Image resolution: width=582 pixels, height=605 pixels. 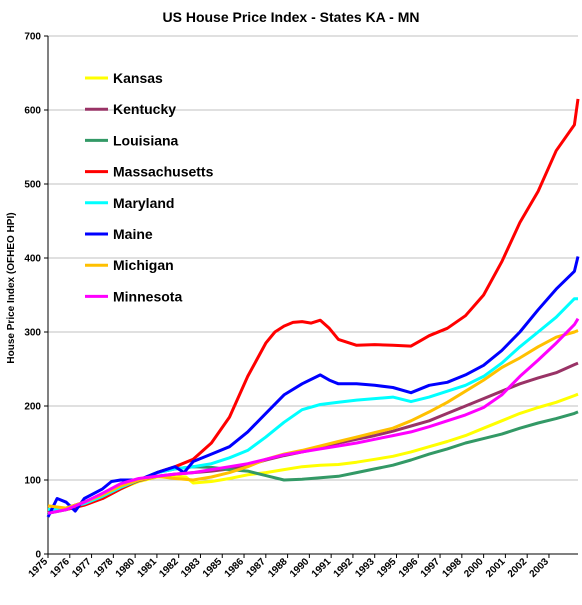 I want to click on x-tick-label: 1975, so click(x=39, y=568).